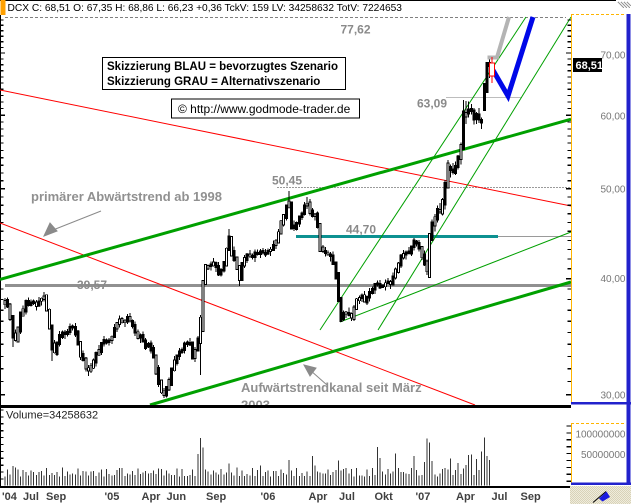  I want to click on svg-text: 30,00, so click(612, 396).